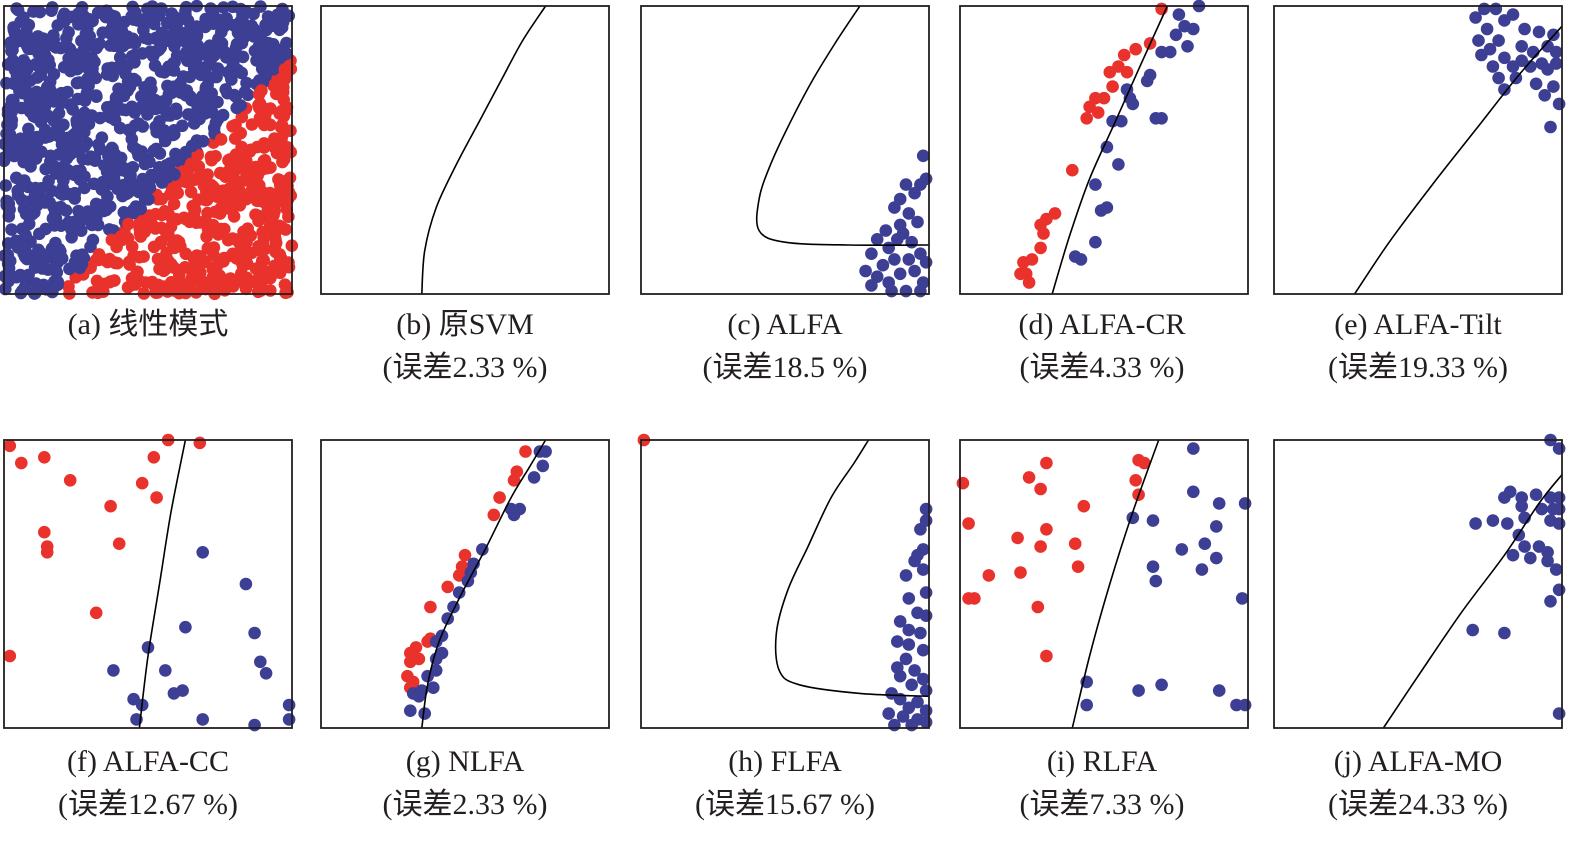 The image size is (1590, 841). I want to click on caption-i: (i) RLFA (误差7.33 %), so click(1102, 783).